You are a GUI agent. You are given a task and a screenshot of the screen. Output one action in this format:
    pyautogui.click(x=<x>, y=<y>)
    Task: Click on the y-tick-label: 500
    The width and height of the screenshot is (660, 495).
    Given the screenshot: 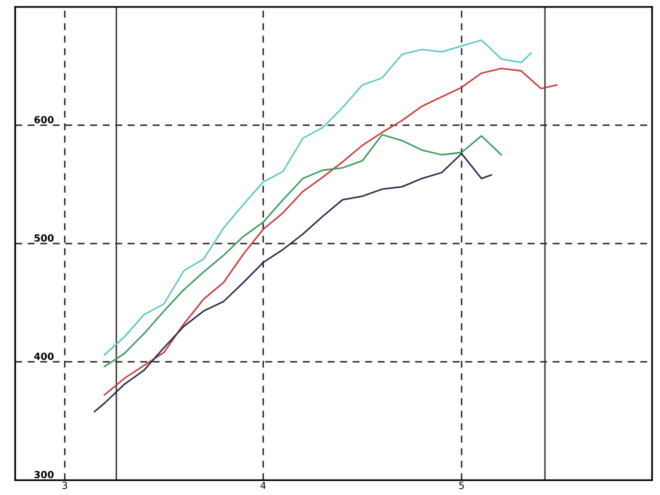 What is the action you would take?
    pyautogui.click(x=44, y=238)
    